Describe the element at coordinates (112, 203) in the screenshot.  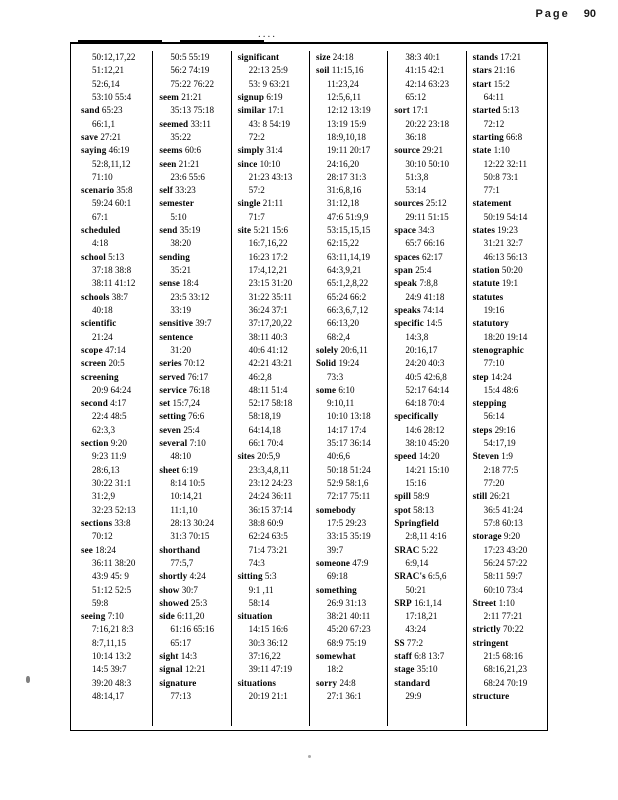
I see `index-reference-line: 59:24 60:1` at that location.